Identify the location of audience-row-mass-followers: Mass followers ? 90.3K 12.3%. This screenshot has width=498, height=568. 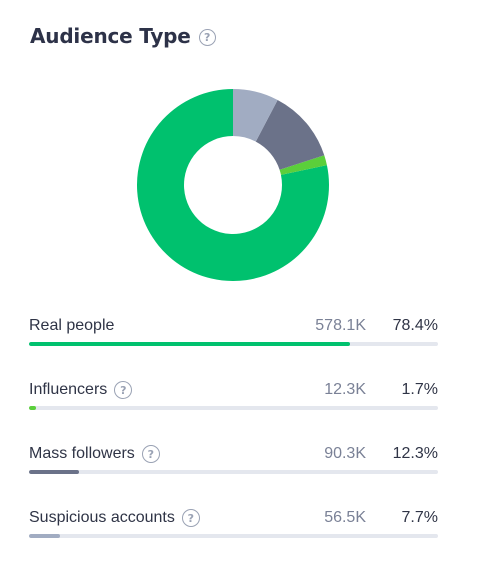
(233, 472).